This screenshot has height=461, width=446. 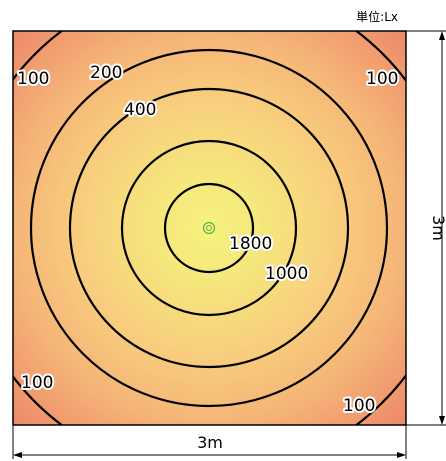 What do you see at coordinates (382, 79) in the screenshot?
I see `contour-label-100-top-right: 100` at bounding box center [382, 79].